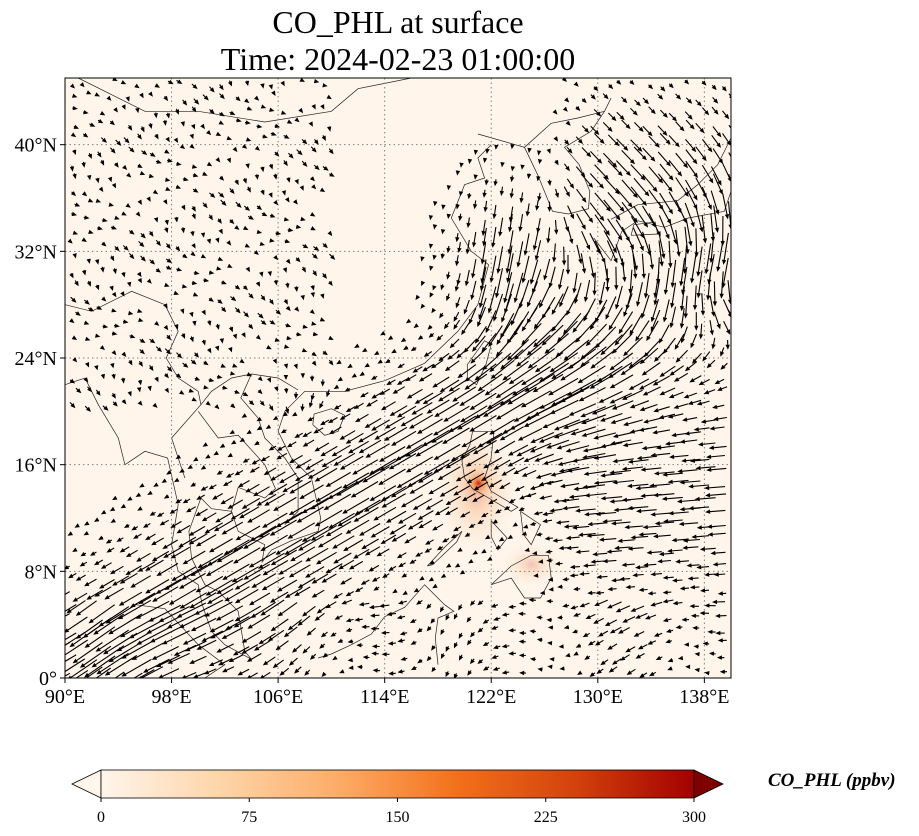 The width and height of the screenshot is (919, 836). I want to click on lon-tick-label: 122°E, so click(491, 697).